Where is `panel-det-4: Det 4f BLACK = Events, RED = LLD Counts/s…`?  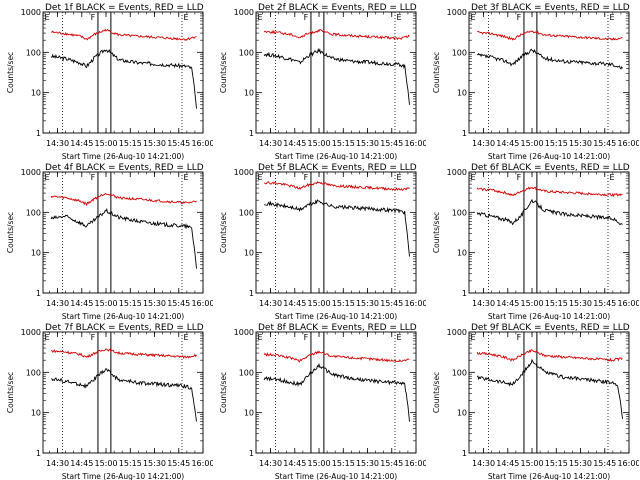 panel-det-4: Det 4f BLACK = Events, RED = LLD Counts/s… is located at coordinates (106, 240).